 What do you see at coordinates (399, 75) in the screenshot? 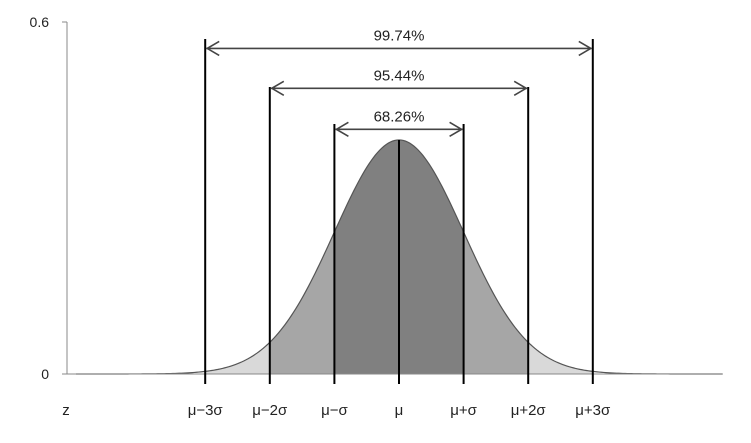
I see `interval-label: 95.44%` at bounding box center [399, 75].